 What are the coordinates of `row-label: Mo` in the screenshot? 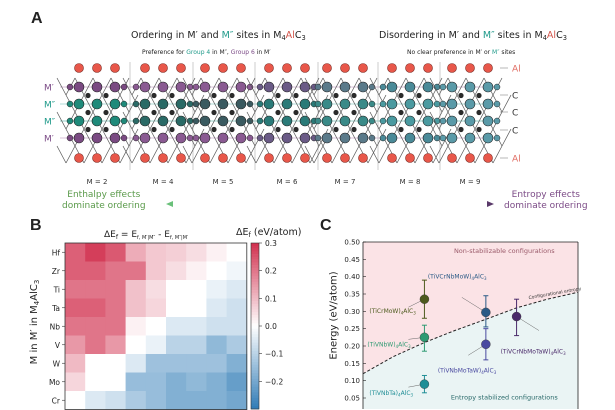 It's located at (54, 382).